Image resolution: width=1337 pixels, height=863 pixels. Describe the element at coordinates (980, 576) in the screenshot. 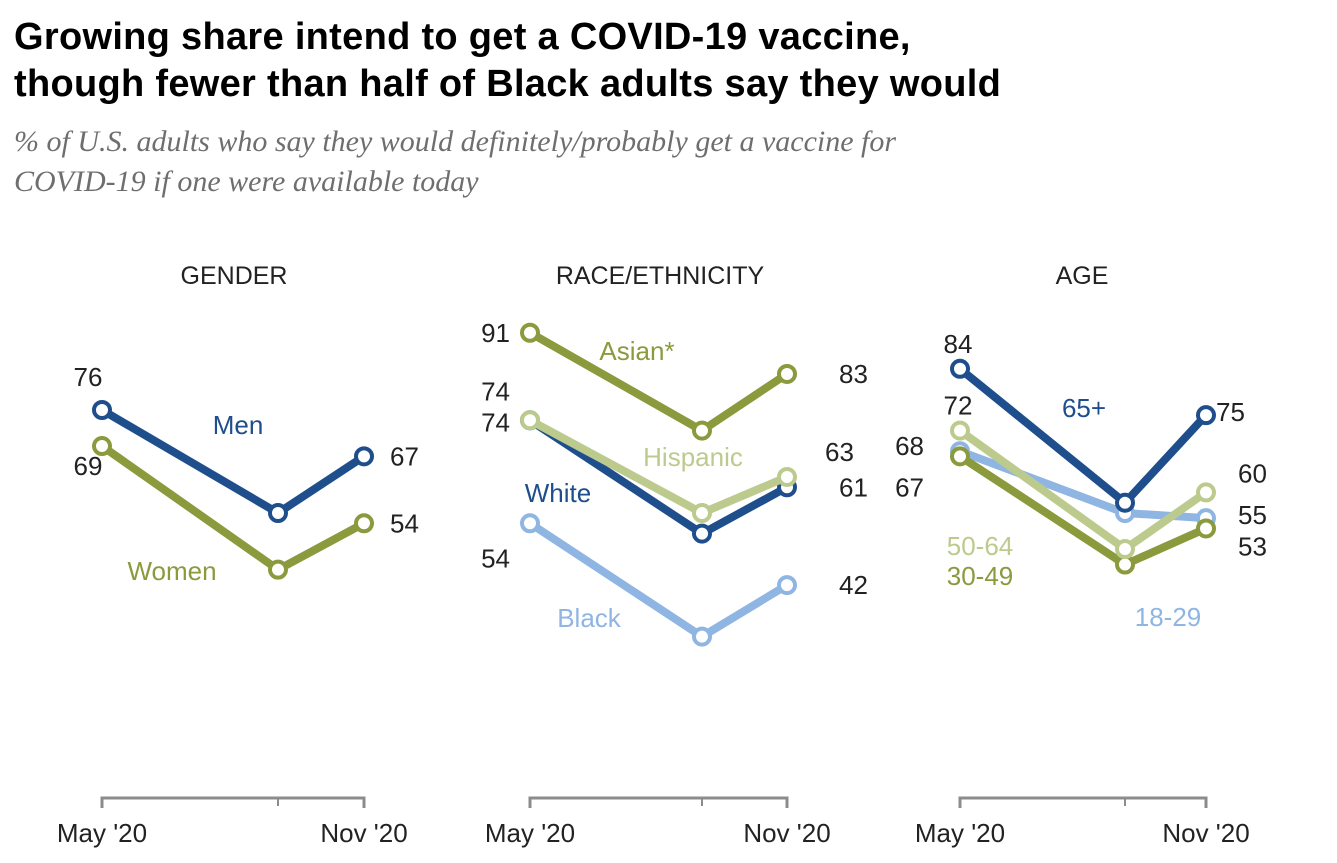

I see `series-label-30-49: 30-49` at that location.